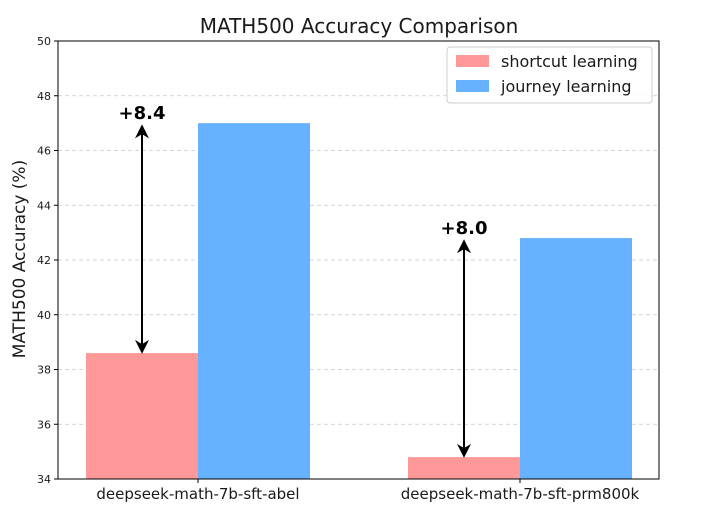  I want to click on y-tick-label: 48, so click(44, 96).